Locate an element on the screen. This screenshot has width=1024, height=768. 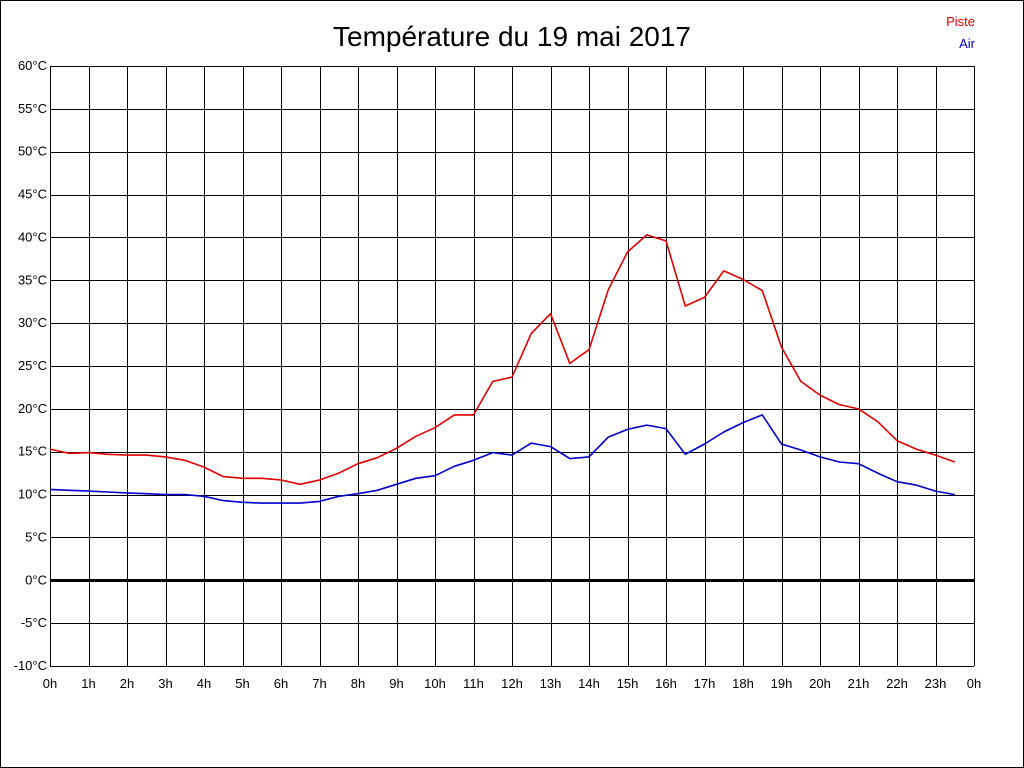
x-tick-label: 13h is located at coordinates (551, 683).